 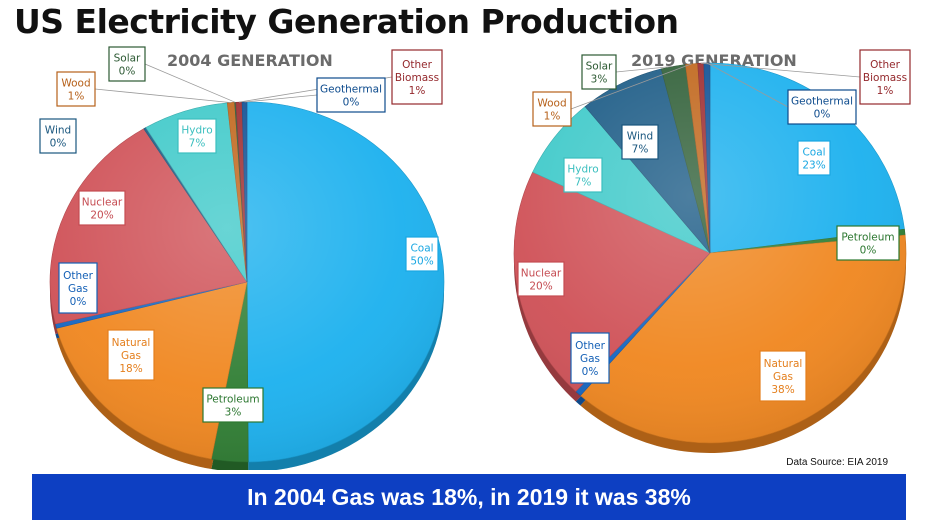 What do you see at coordinates (346, 21) in the screenshot?
I see `page-title: US Electricity Generation Production` at bounding box center [346, 21].